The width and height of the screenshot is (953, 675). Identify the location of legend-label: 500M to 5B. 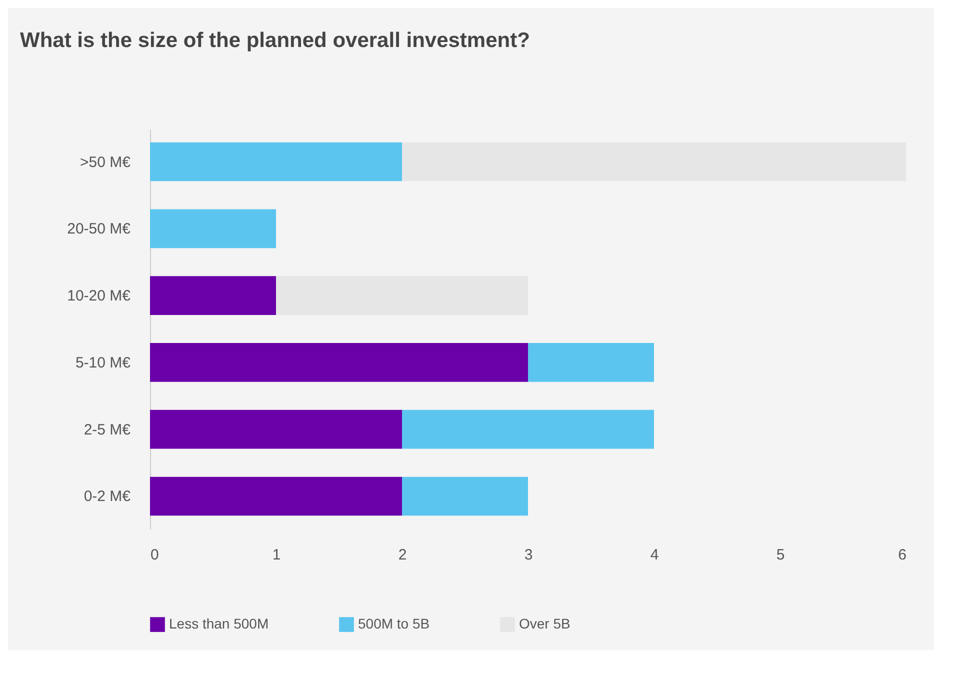
(394, 624).